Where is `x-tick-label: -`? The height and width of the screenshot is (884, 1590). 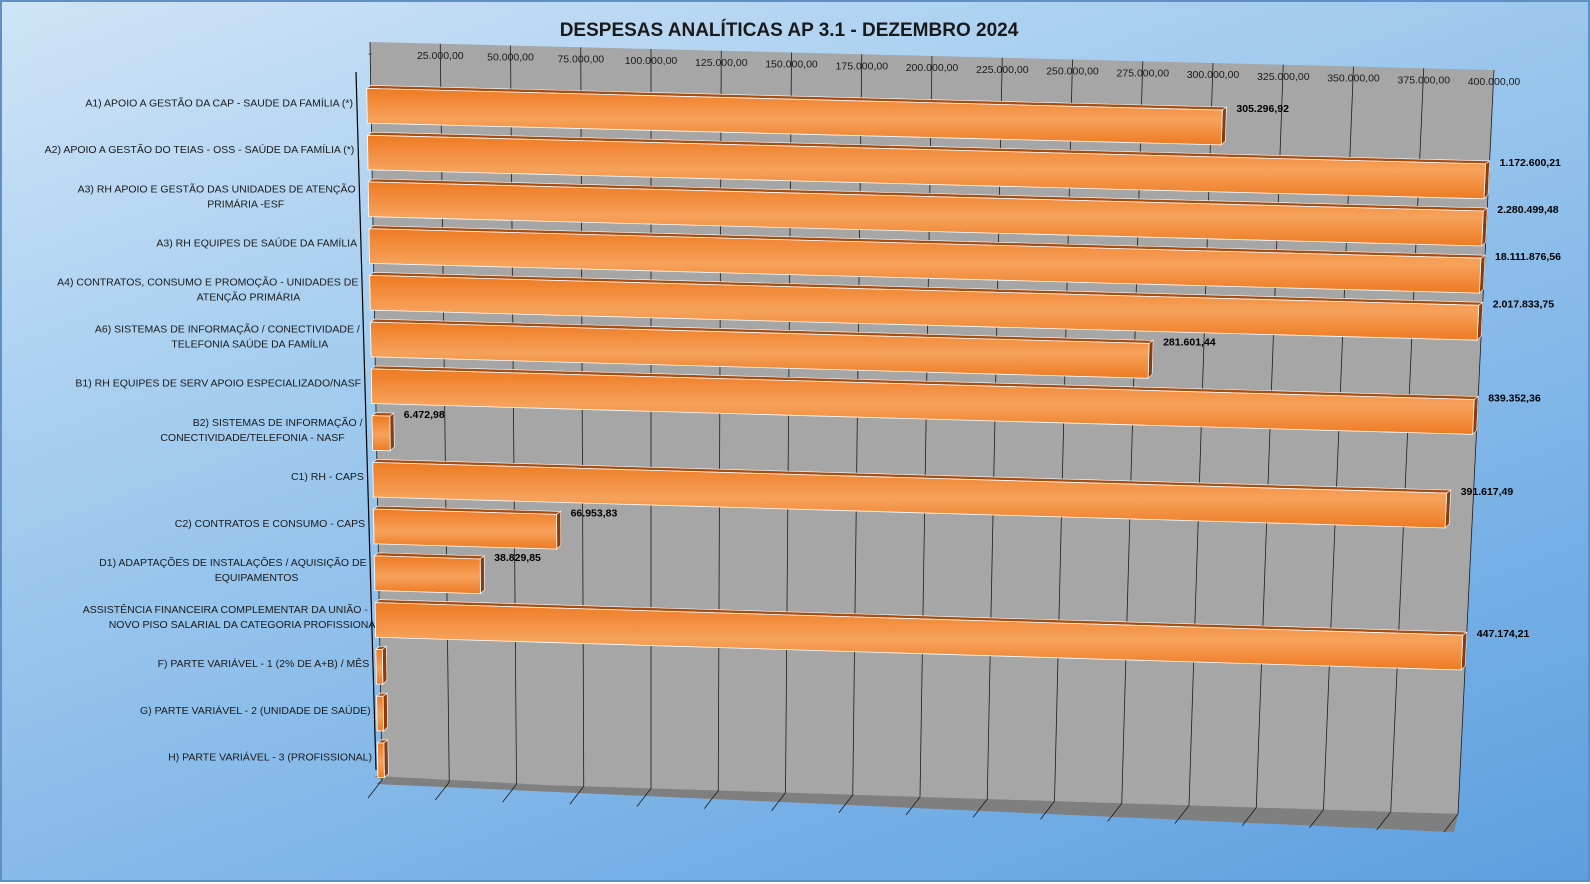
x-tick-label: - is located at coordinates (370, 54).